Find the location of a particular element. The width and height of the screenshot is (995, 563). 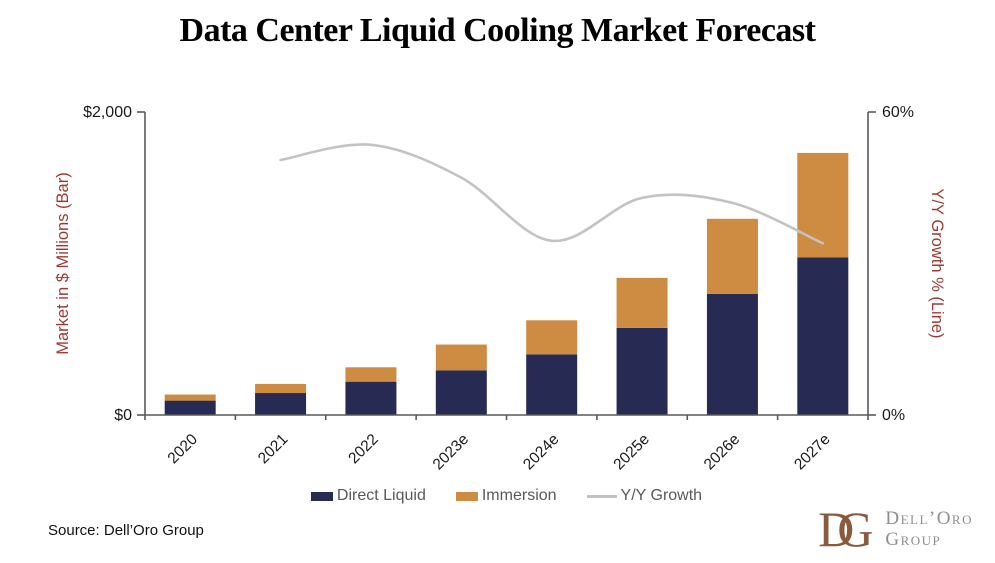

bar-segment-direct-liquid-2025e is located at coordinates (642, 371).